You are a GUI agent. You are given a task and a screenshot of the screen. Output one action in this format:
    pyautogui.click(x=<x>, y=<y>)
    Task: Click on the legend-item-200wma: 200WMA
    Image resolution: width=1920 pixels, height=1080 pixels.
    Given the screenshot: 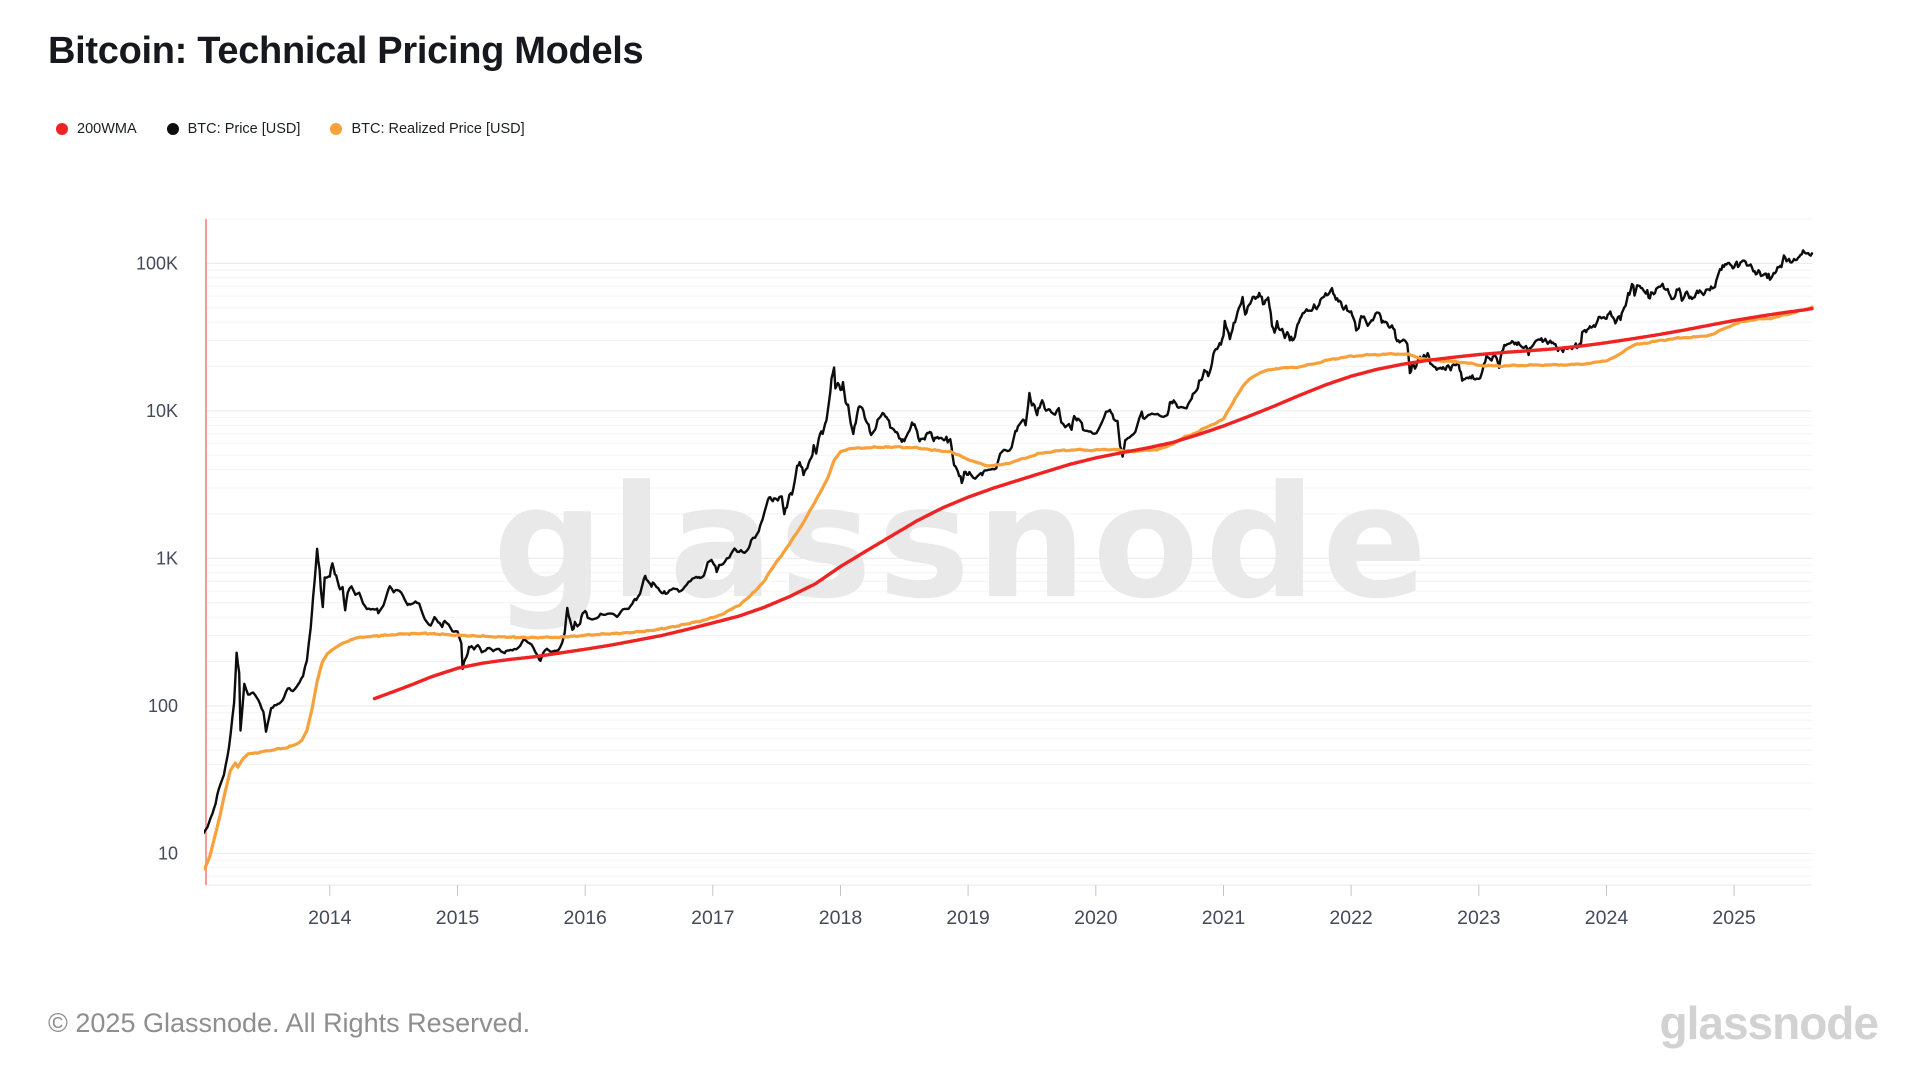 What is the action you would take?
    pyautogui.click(x=96, y=129)
    